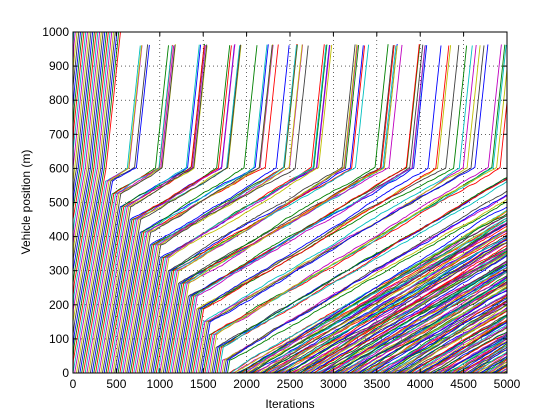  Describe the element at coordinates (26, 202) in the screenshot. I see `y-axis-title: Vehicle position (m)` at that location.